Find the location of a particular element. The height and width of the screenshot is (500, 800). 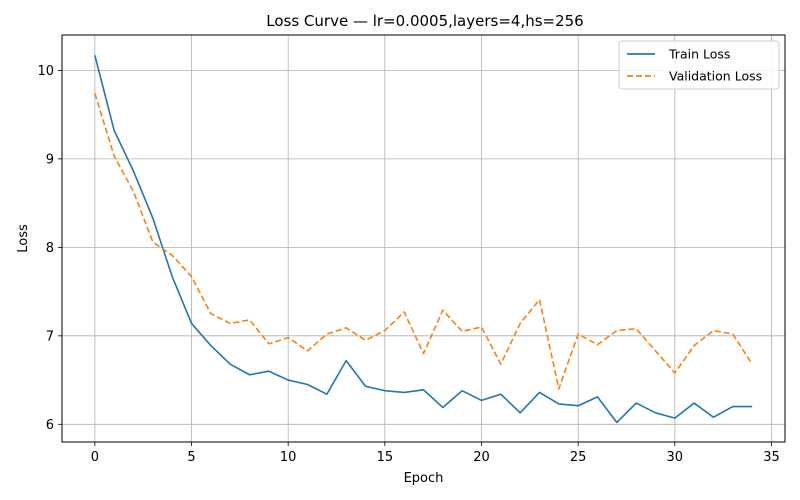

x-tick-label: 15 is located at coordinates (385, 457).